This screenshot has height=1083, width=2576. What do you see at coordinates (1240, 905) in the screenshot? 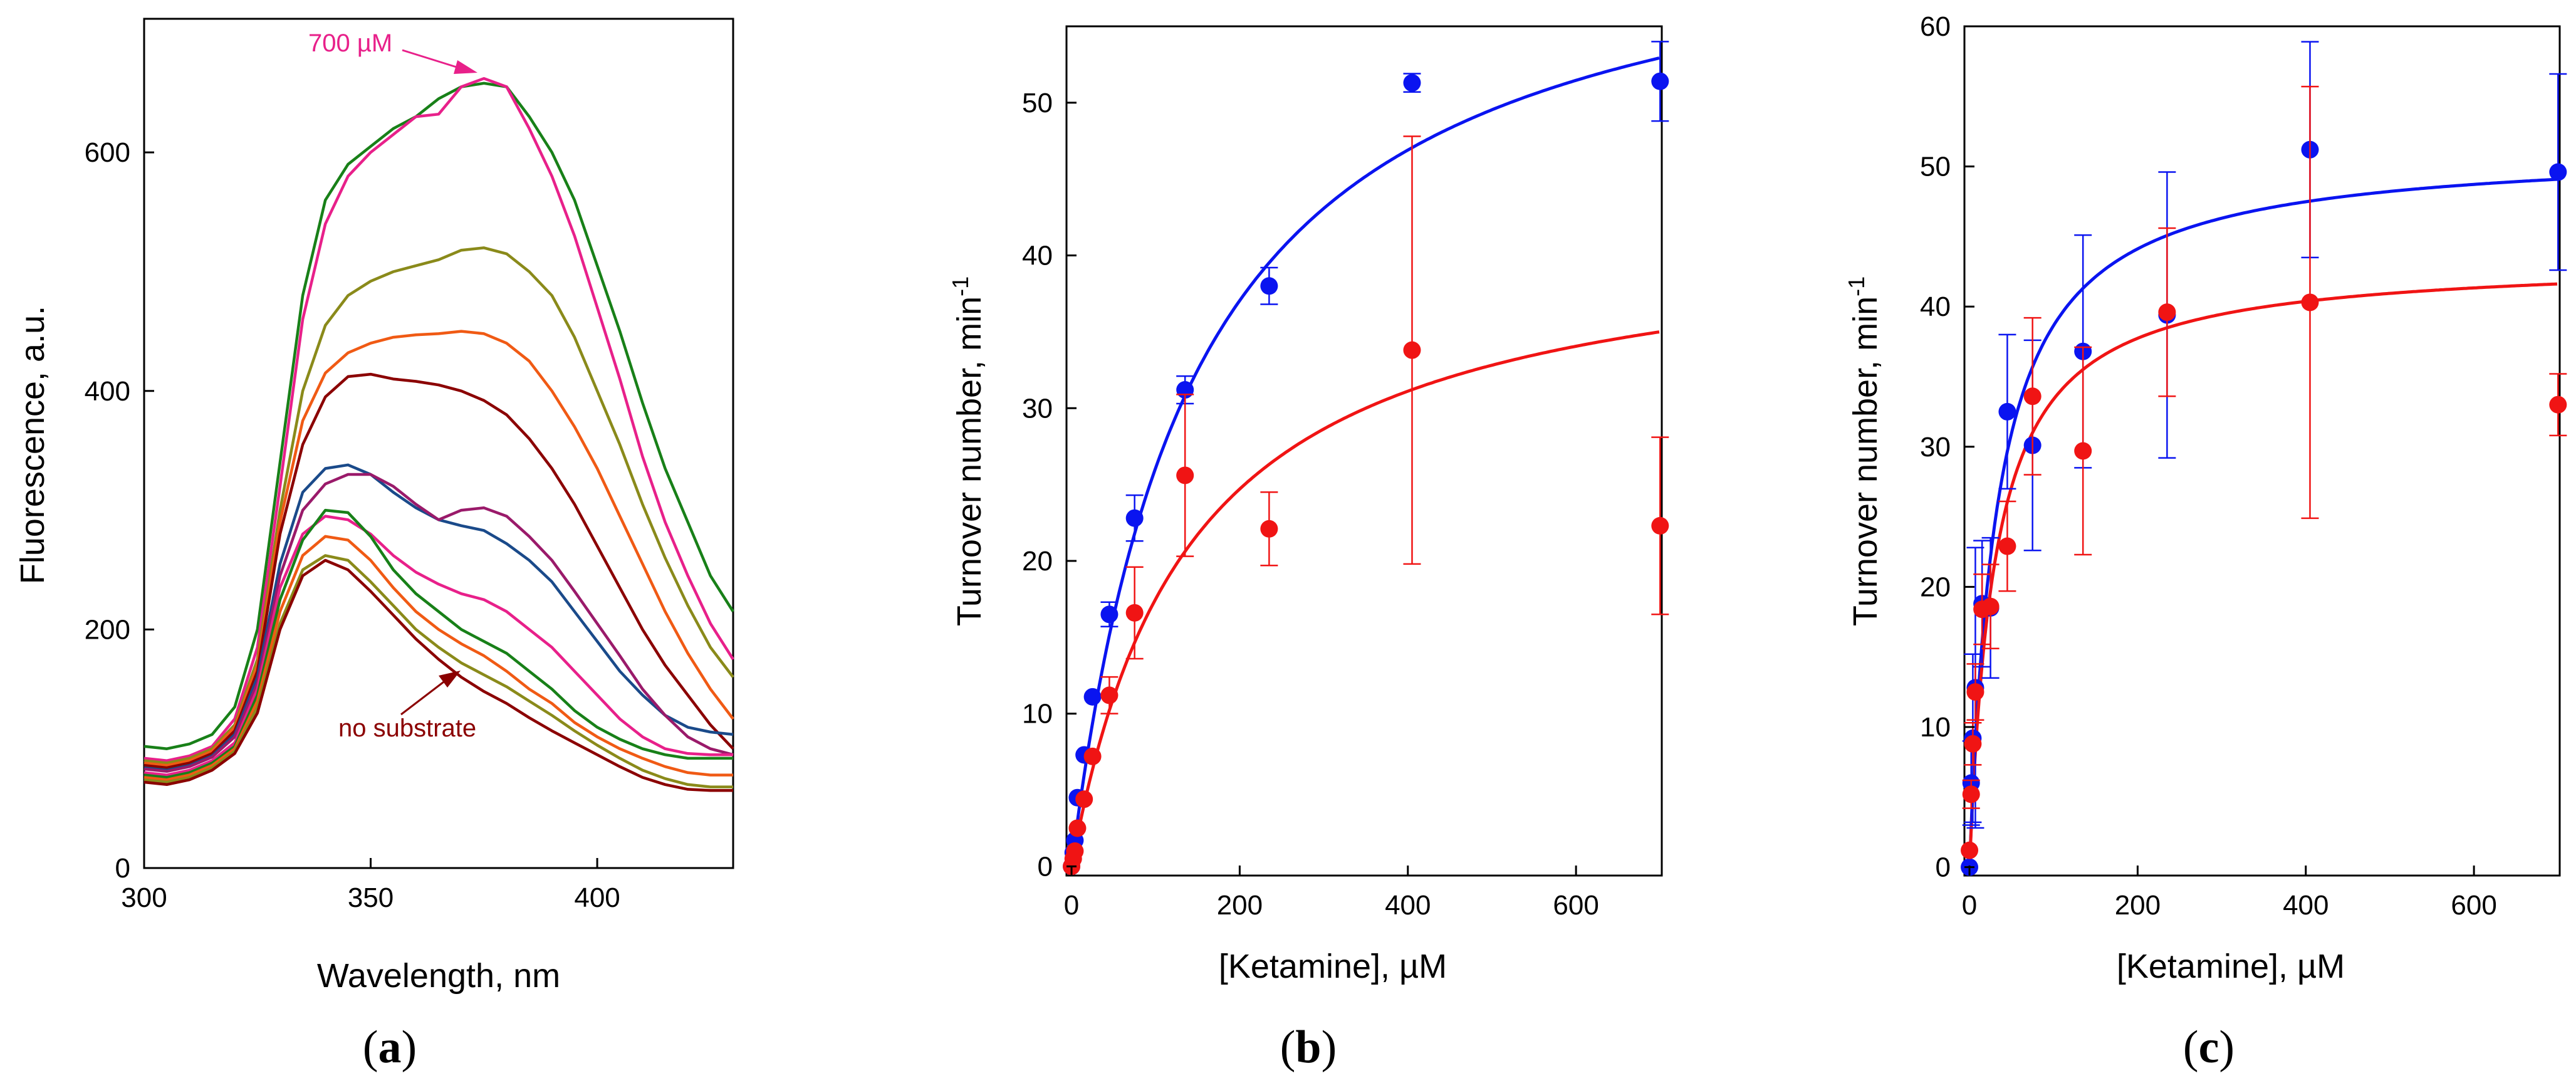
I see `panel-b-xtick-label-1: 200` at bounding box center [1240, 905].